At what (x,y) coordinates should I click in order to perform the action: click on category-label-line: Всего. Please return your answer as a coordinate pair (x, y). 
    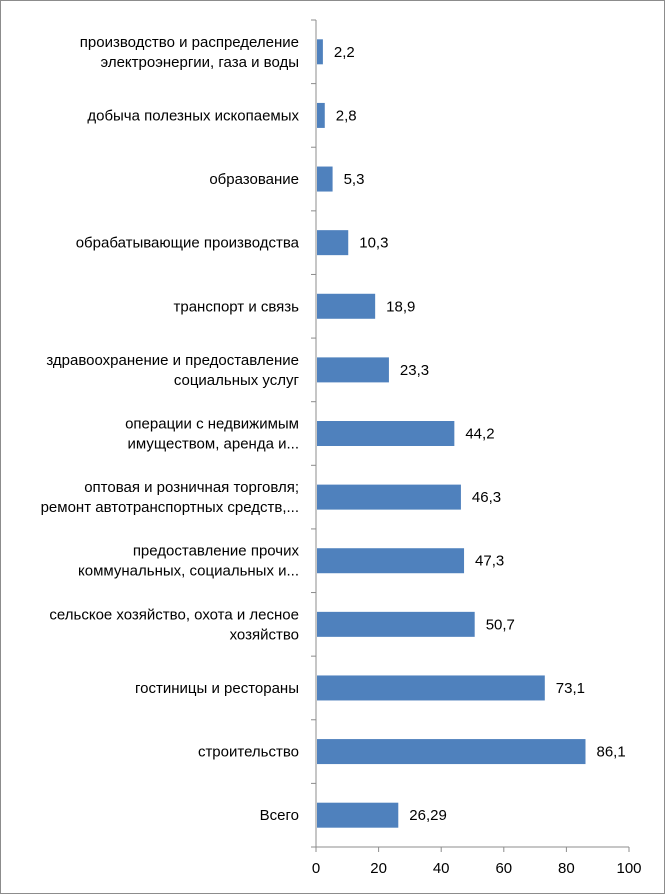
    Looking at the image, I should click on (279, 815).